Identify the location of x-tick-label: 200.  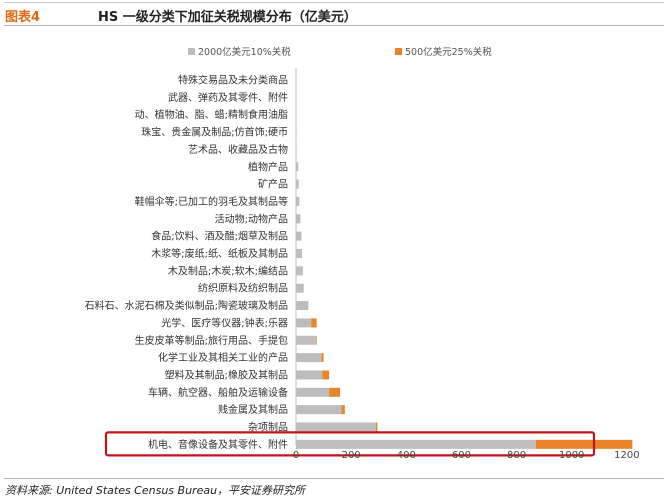
(351, 455).